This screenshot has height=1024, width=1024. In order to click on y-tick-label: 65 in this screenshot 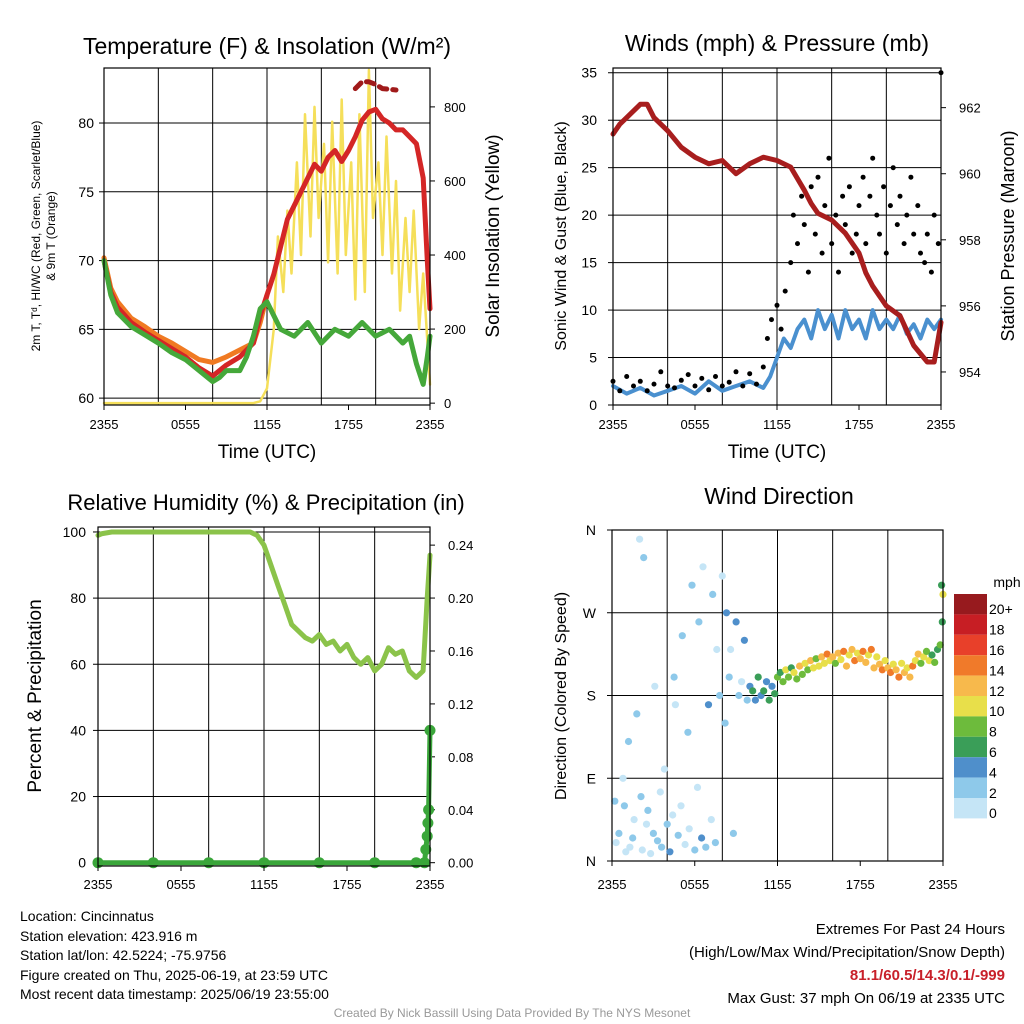, I will do `click(86, 329)`.